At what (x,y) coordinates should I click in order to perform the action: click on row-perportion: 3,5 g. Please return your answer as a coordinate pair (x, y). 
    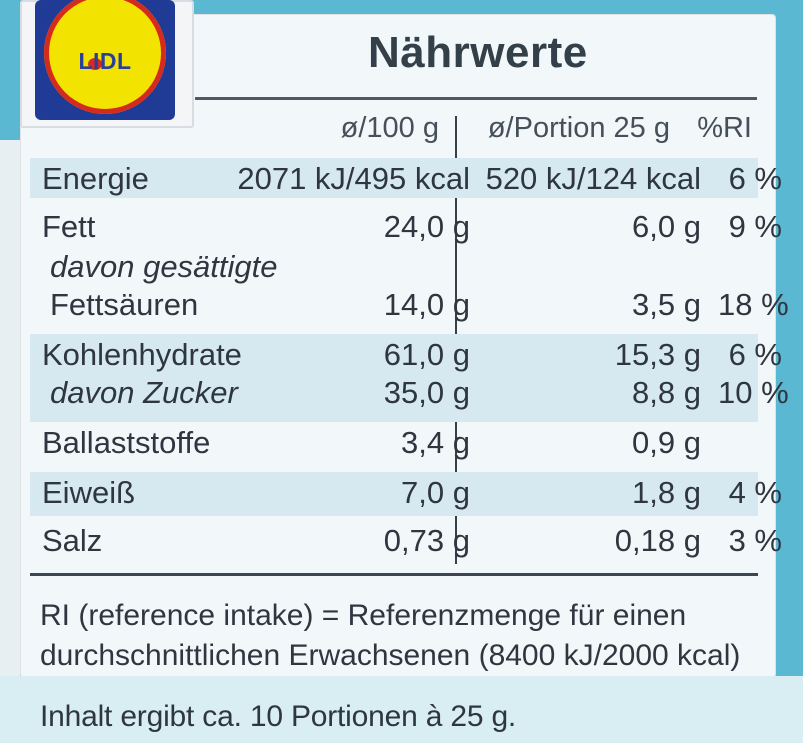
    Looking at the image, I should click on (666, 304).